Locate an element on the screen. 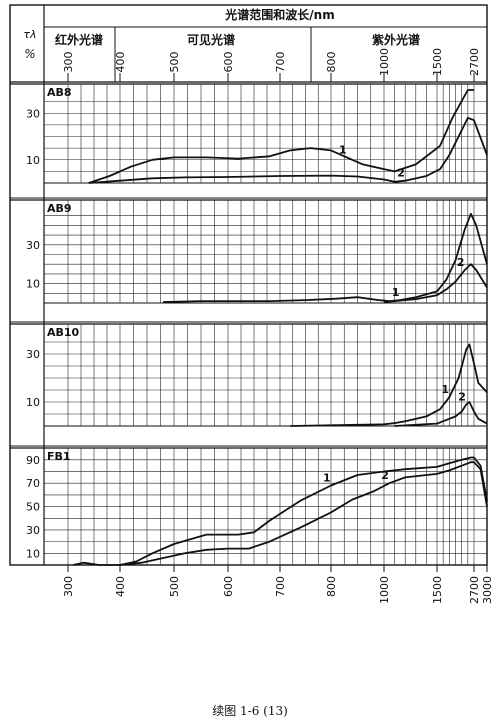  bottom-tick-label: 3000 is located at coordinates (487, 590).